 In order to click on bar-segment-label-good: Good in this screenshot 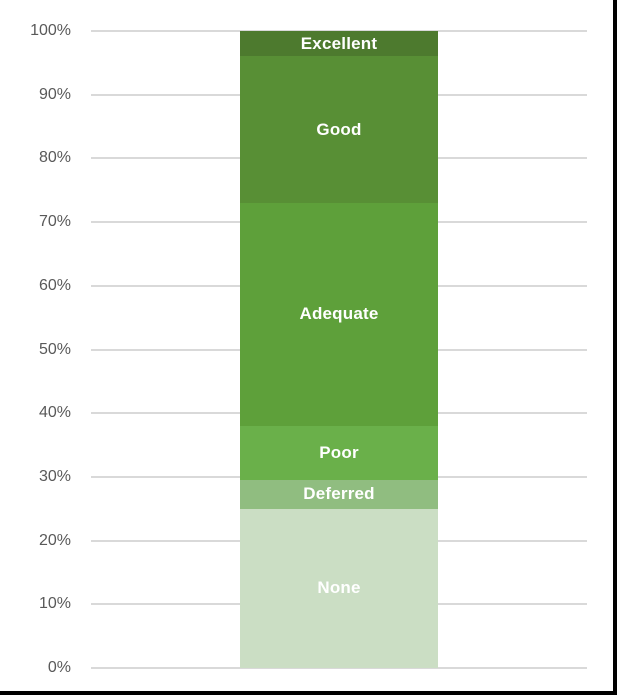, I will do `click(339, 129)`.